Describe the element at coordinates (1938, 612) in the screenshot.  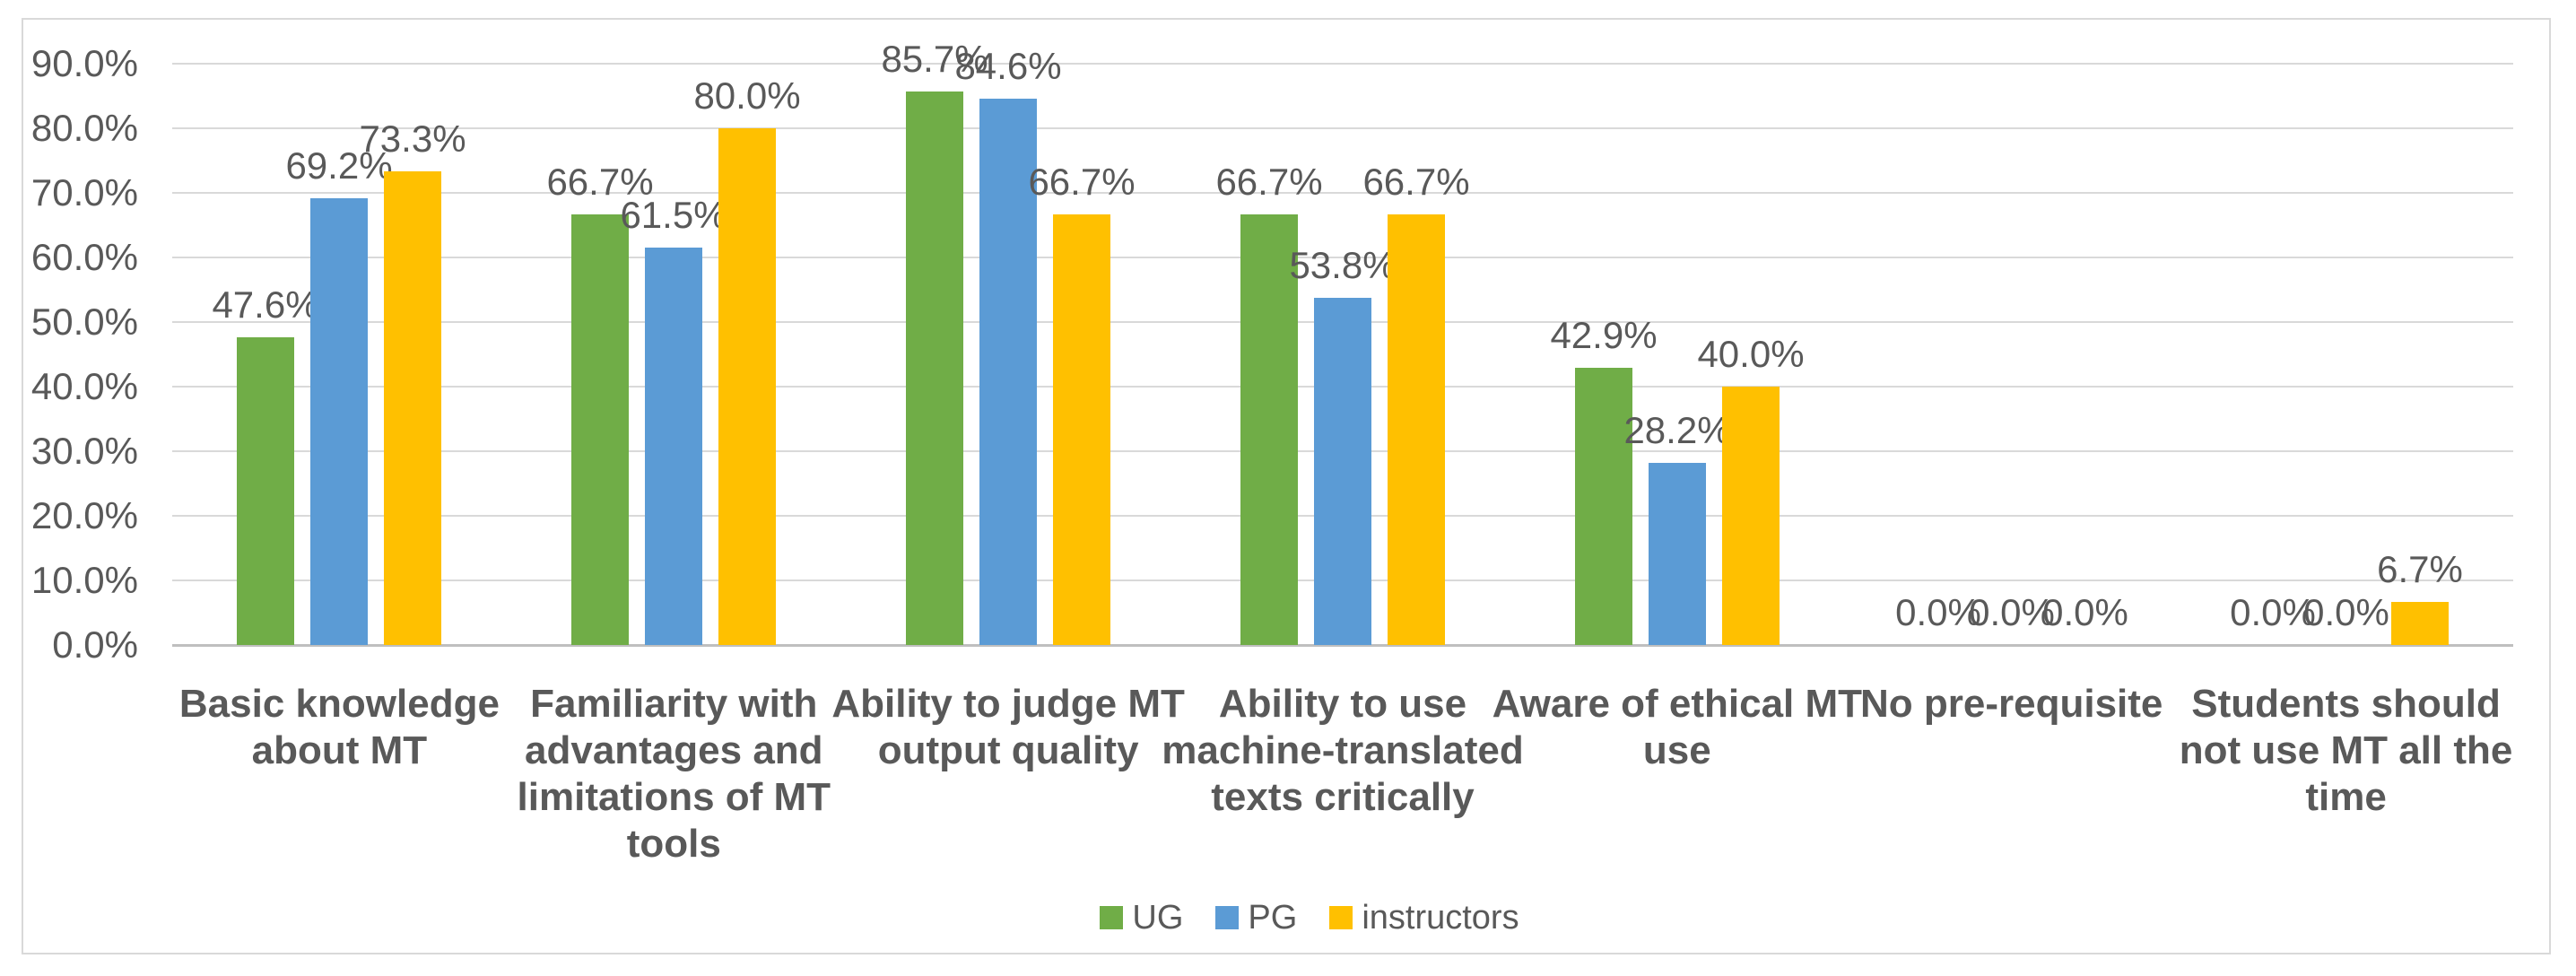
I see `bar-value-label-ug-no-pre-requisite: 0.0%` at that location.